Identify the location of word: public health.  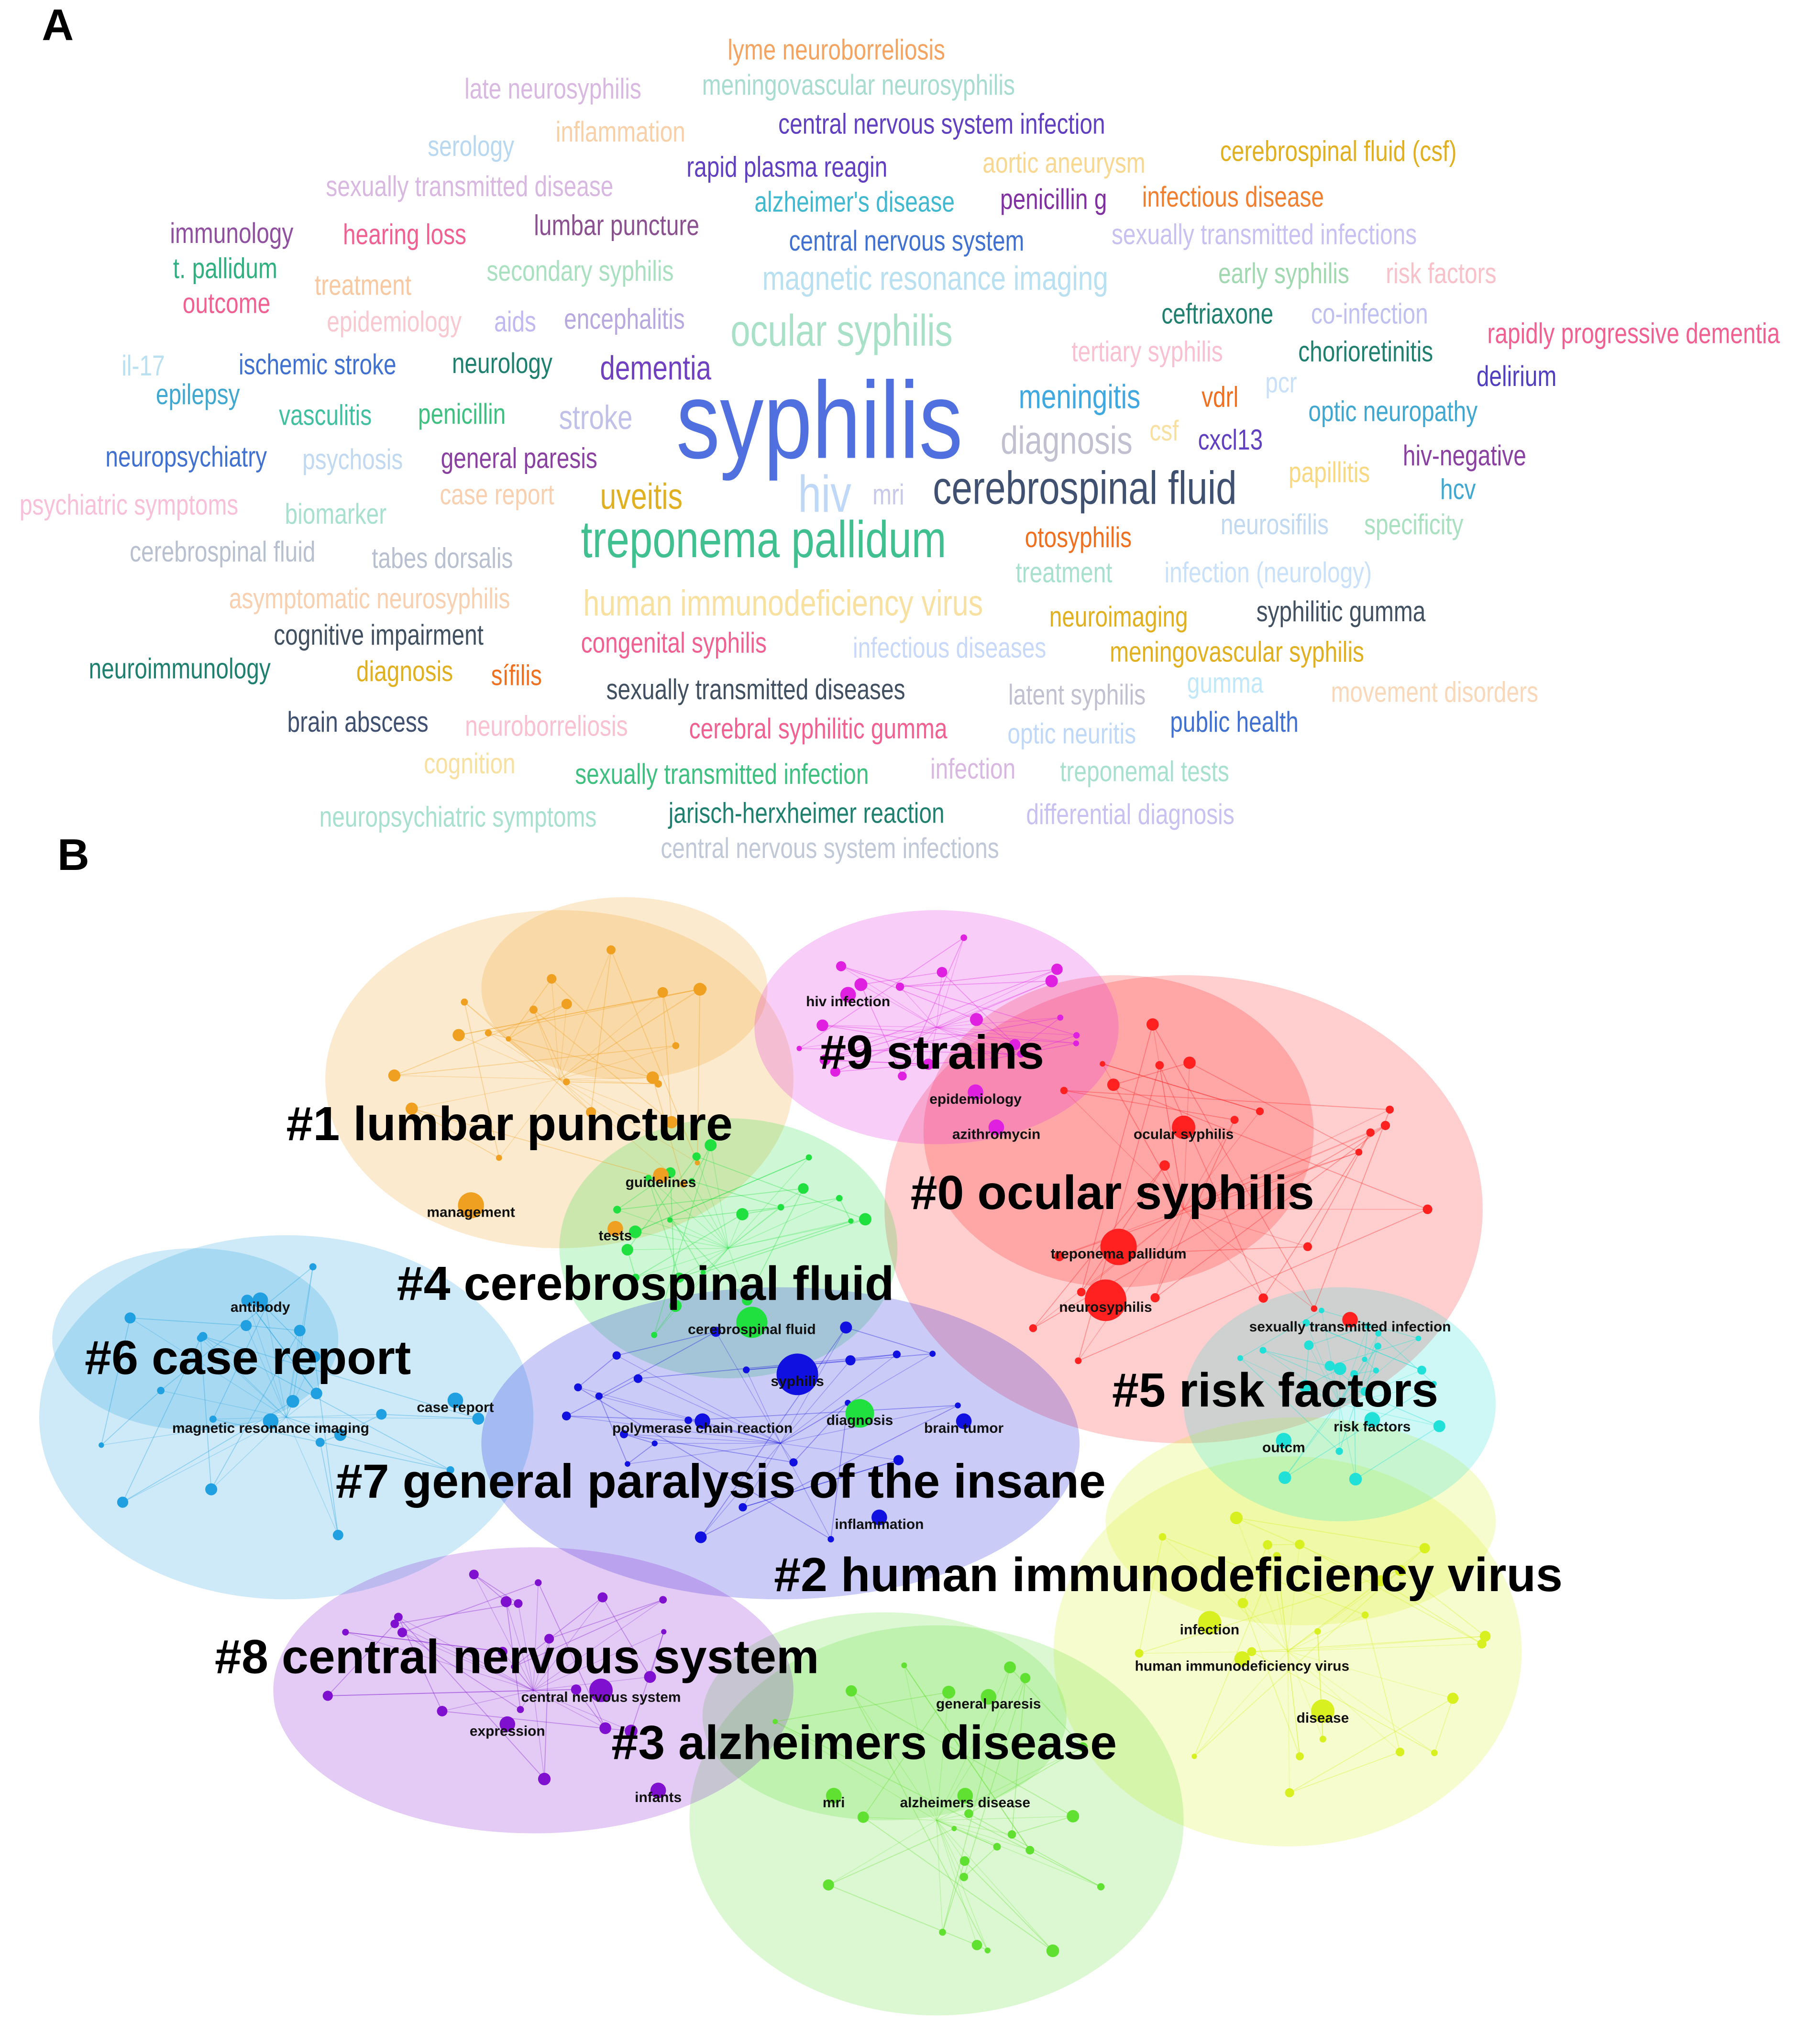
(1234, 722).